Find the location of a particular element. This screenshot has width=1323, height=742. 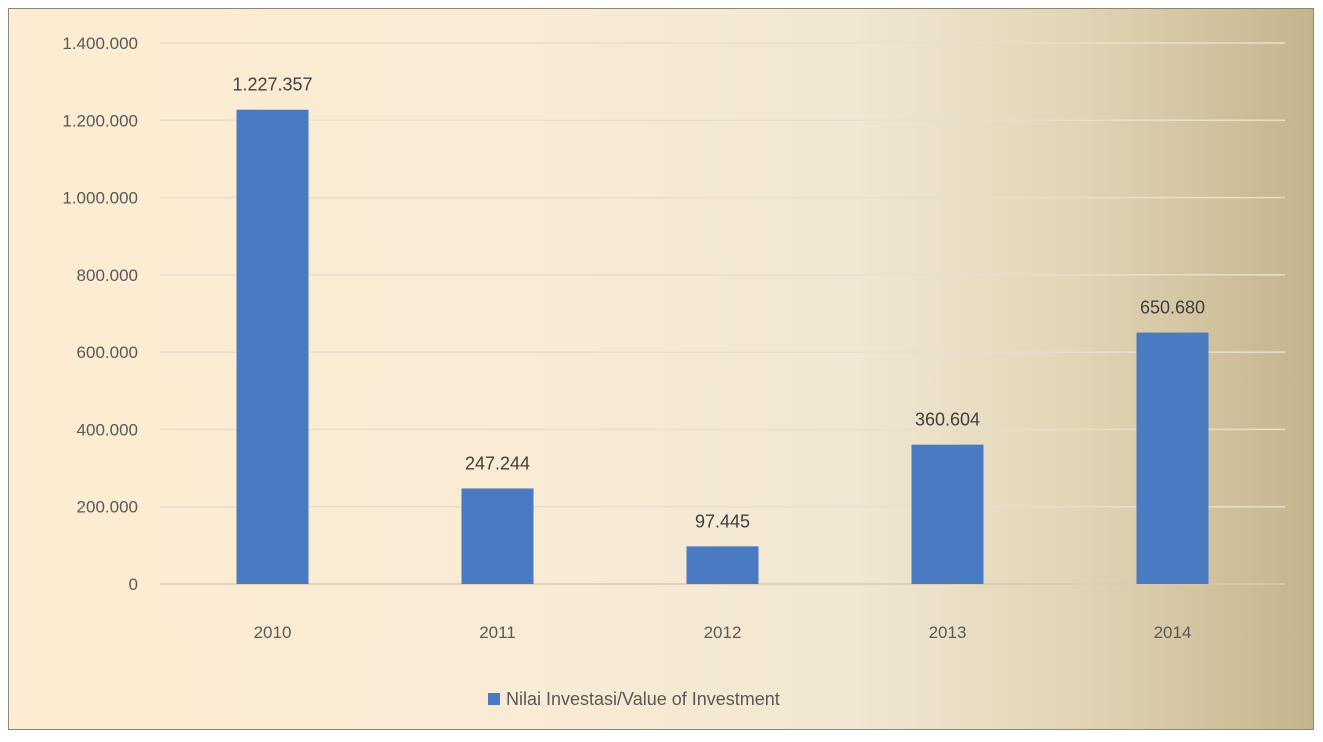

x-axis-ticks: 2010 2011 2012 2013 2014 is located at coordinates (723, 632).